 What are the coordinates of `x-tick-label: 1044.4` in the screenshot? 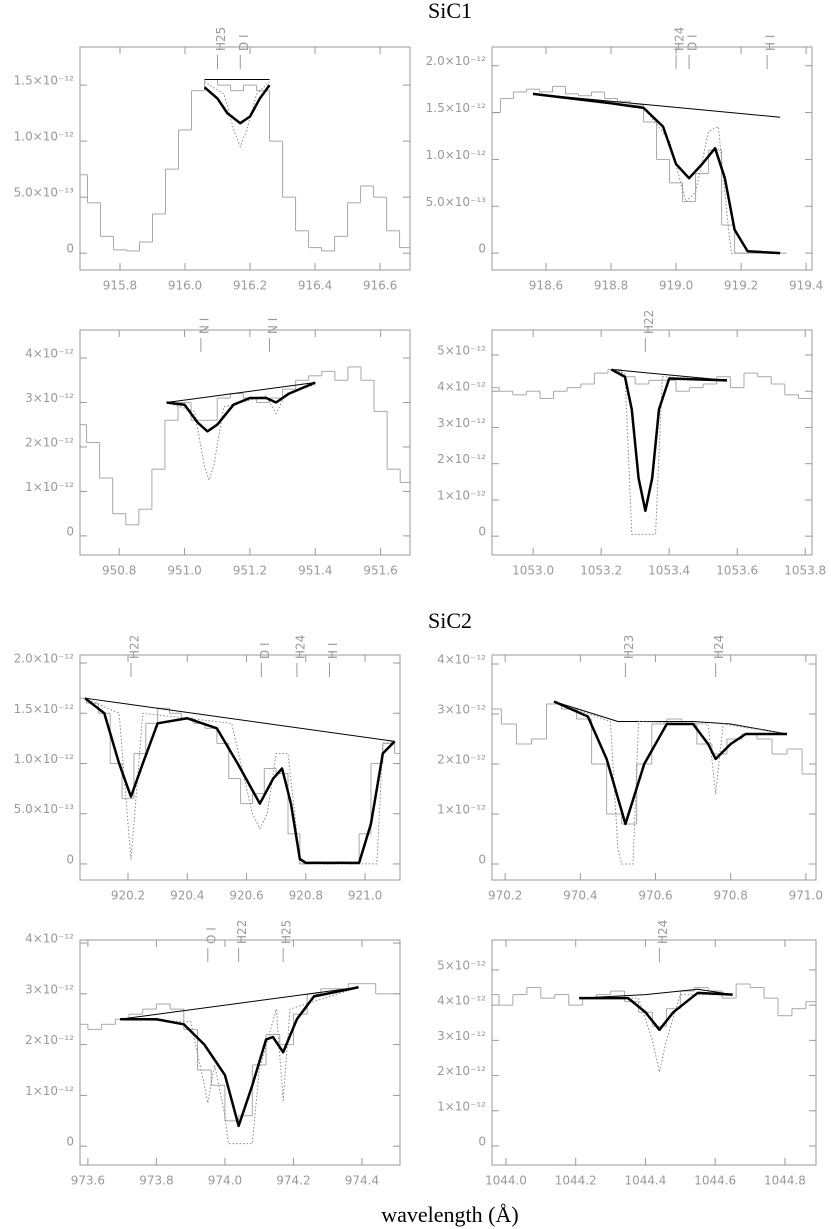 It's located at (645, 1181).